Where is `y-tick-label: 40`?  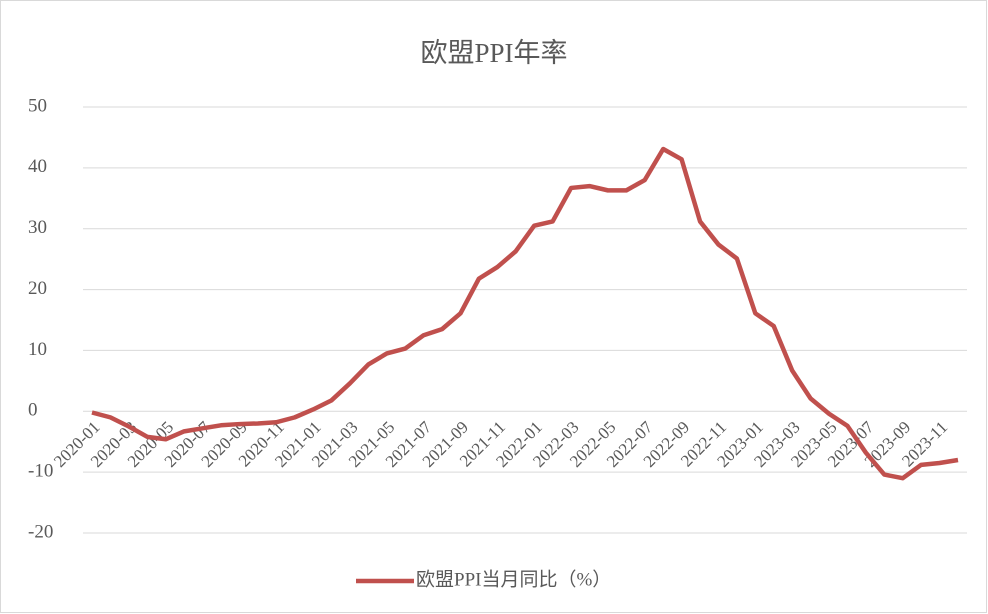 y-tick-label: 40 is located at coordinates (37, 166).